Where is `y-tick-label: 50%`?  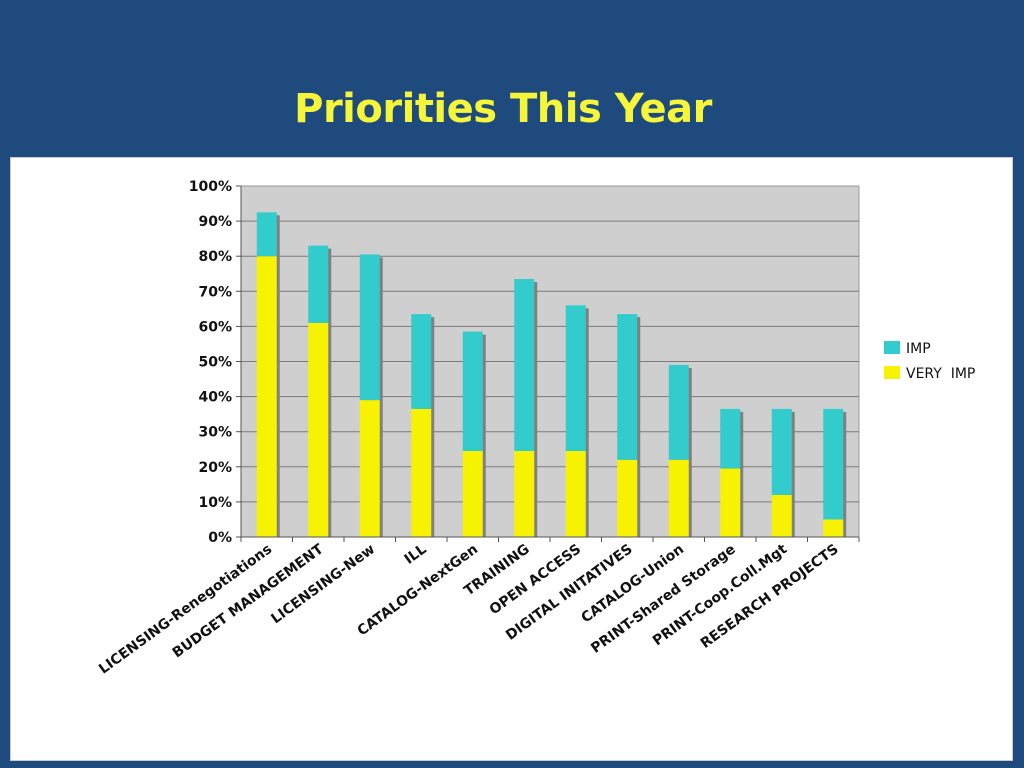
y-tick-label: 50% is located at coordinates (215, 363).